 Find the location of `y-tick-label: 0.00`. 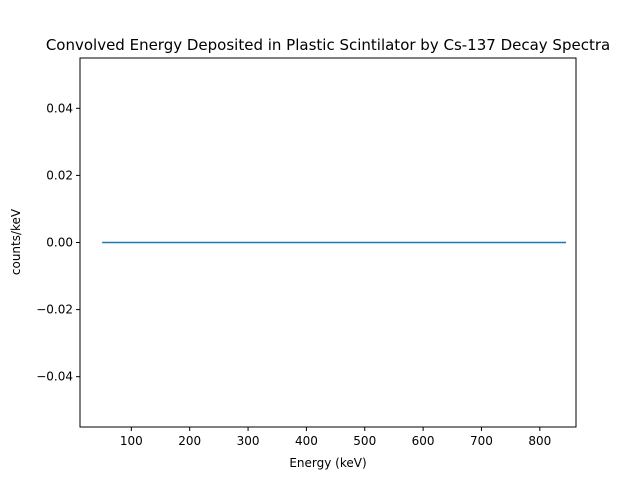

y-tick-label: 0.00 is located at coordinates (59, 243).